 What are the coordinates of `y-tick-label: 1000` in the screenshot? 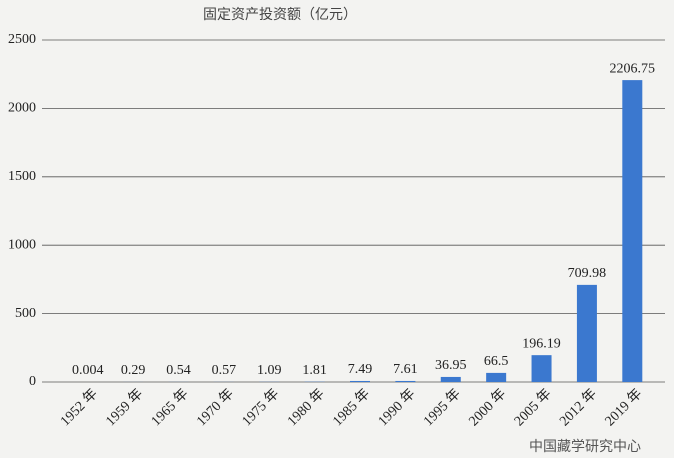 It's located at (22, 244).